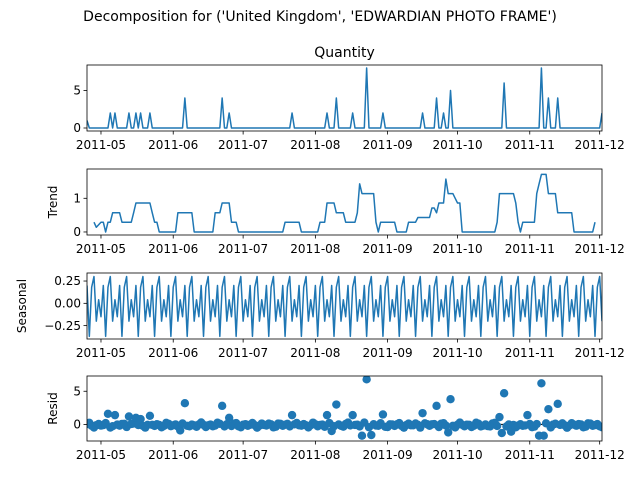 The width and height of the screenshot is (640, 480). I want to click on y-tick-label: 0.00, so click(67, 304).